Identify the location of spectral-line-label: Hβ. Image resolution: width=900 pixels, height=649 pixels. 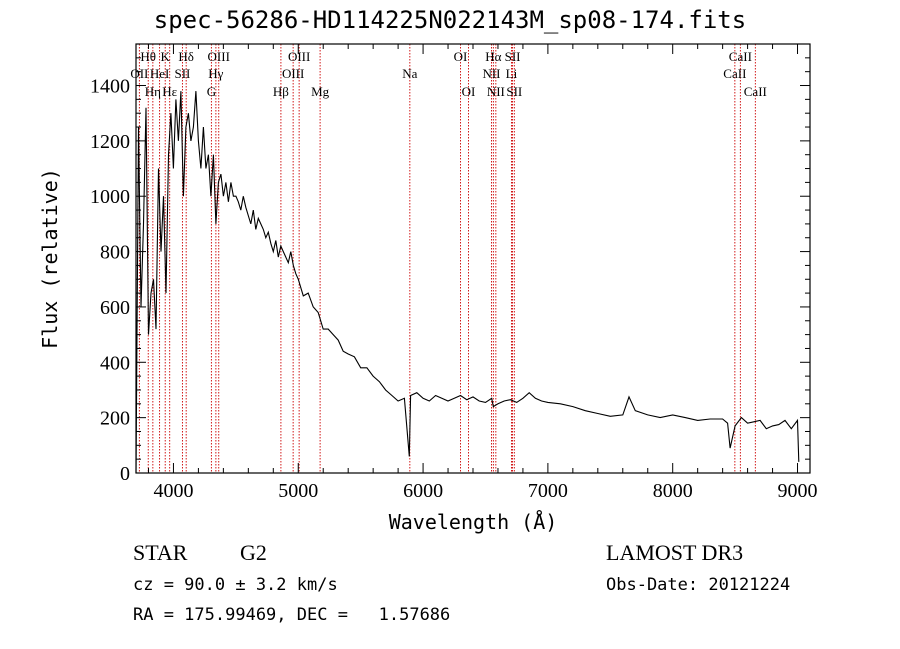
(281, 91).